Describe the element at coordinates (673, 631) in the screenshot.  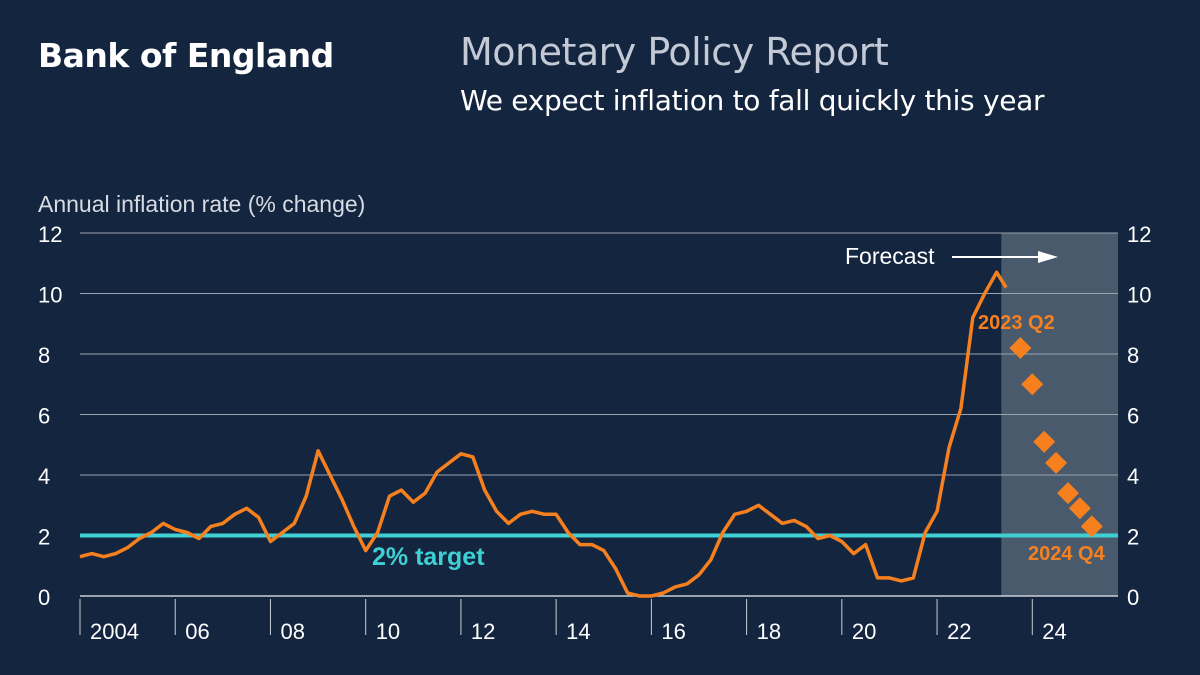
I see `x-tick-label: 16` at that location.